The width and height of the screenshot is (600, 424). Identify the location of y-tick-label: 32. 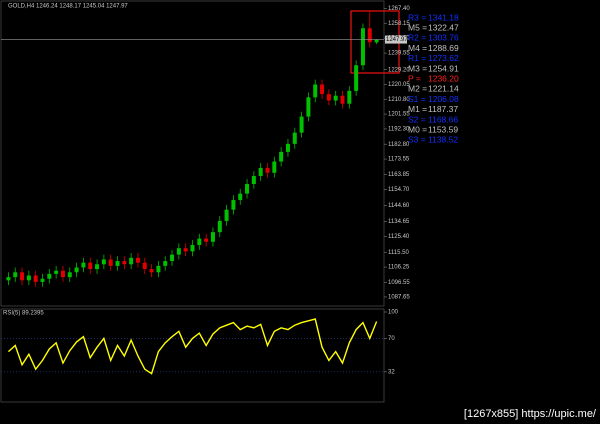
(391, 372).